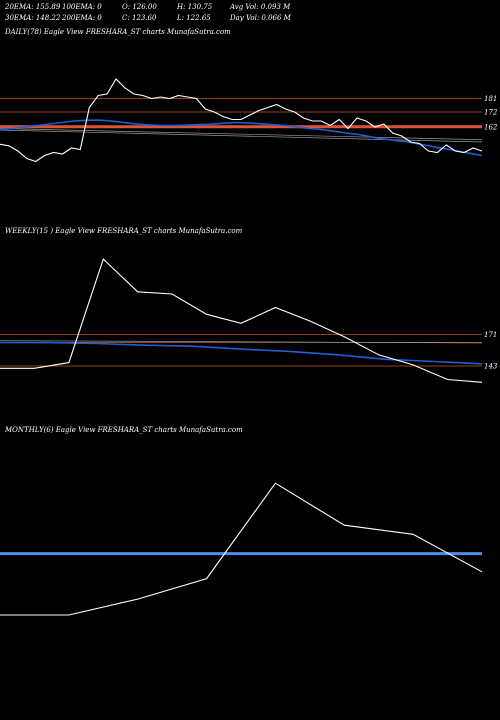 The image size is (500, 720). I want to click on ema20-readout: 20EMA: 155.89, so click(33, 7).